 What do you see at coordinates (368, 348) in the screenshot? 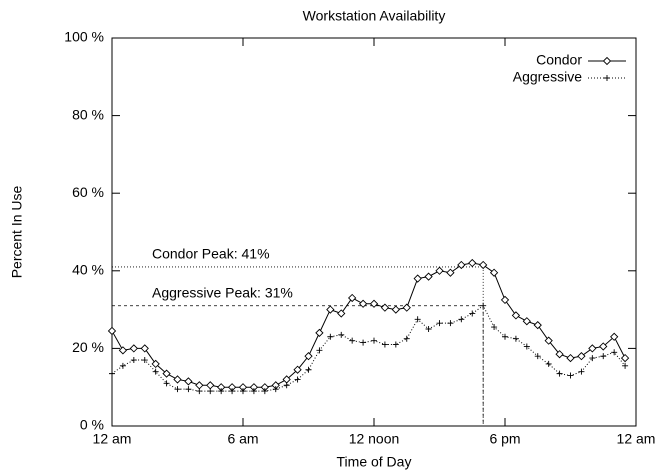
I see `series-line` at bounding box center [368, 348].